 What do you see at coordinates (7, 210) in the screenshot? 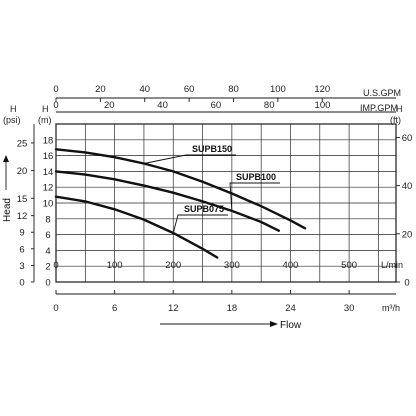
I see `y-axis-title: Head` at bounding box center [7, 210].